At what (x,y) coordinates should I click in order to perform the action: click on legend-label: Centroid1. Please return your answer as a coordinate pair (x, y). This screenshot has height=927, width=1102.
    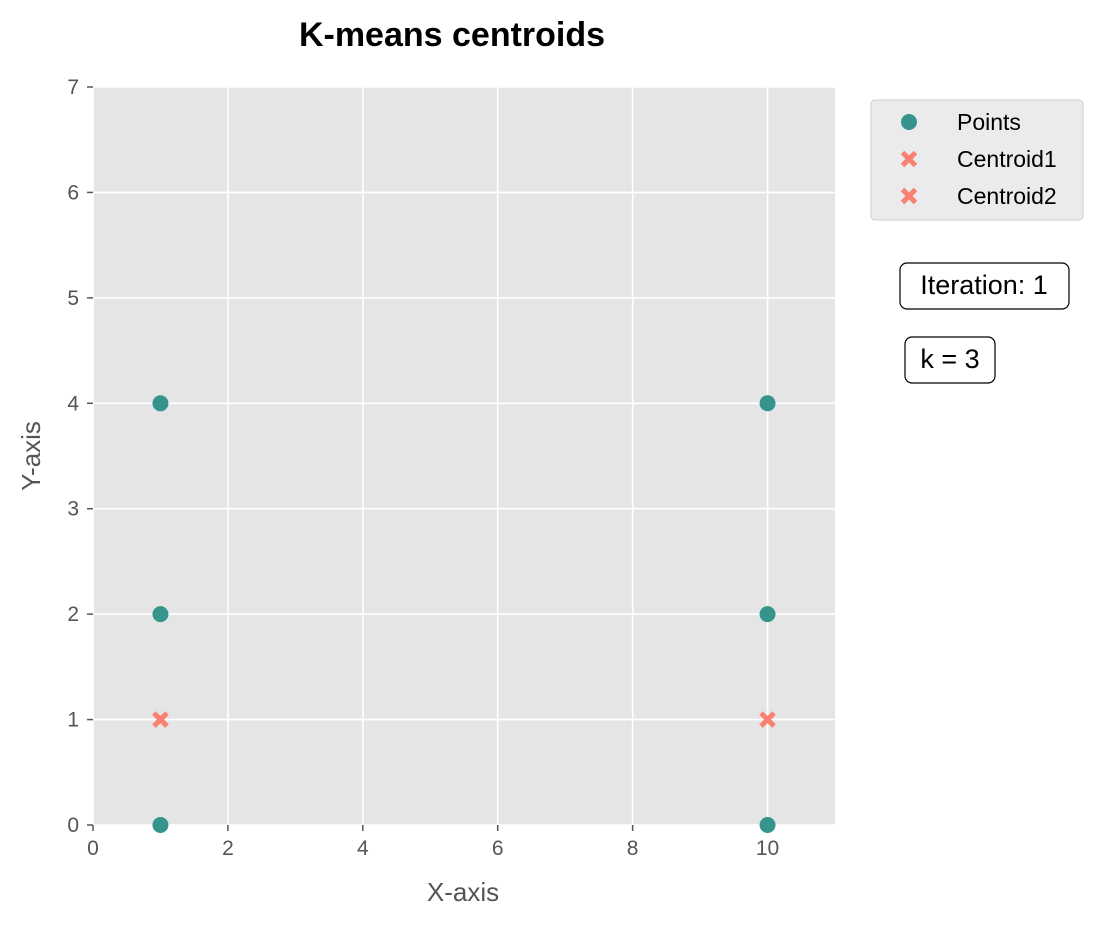
    Looking at the image, I should click on (1007, 159).